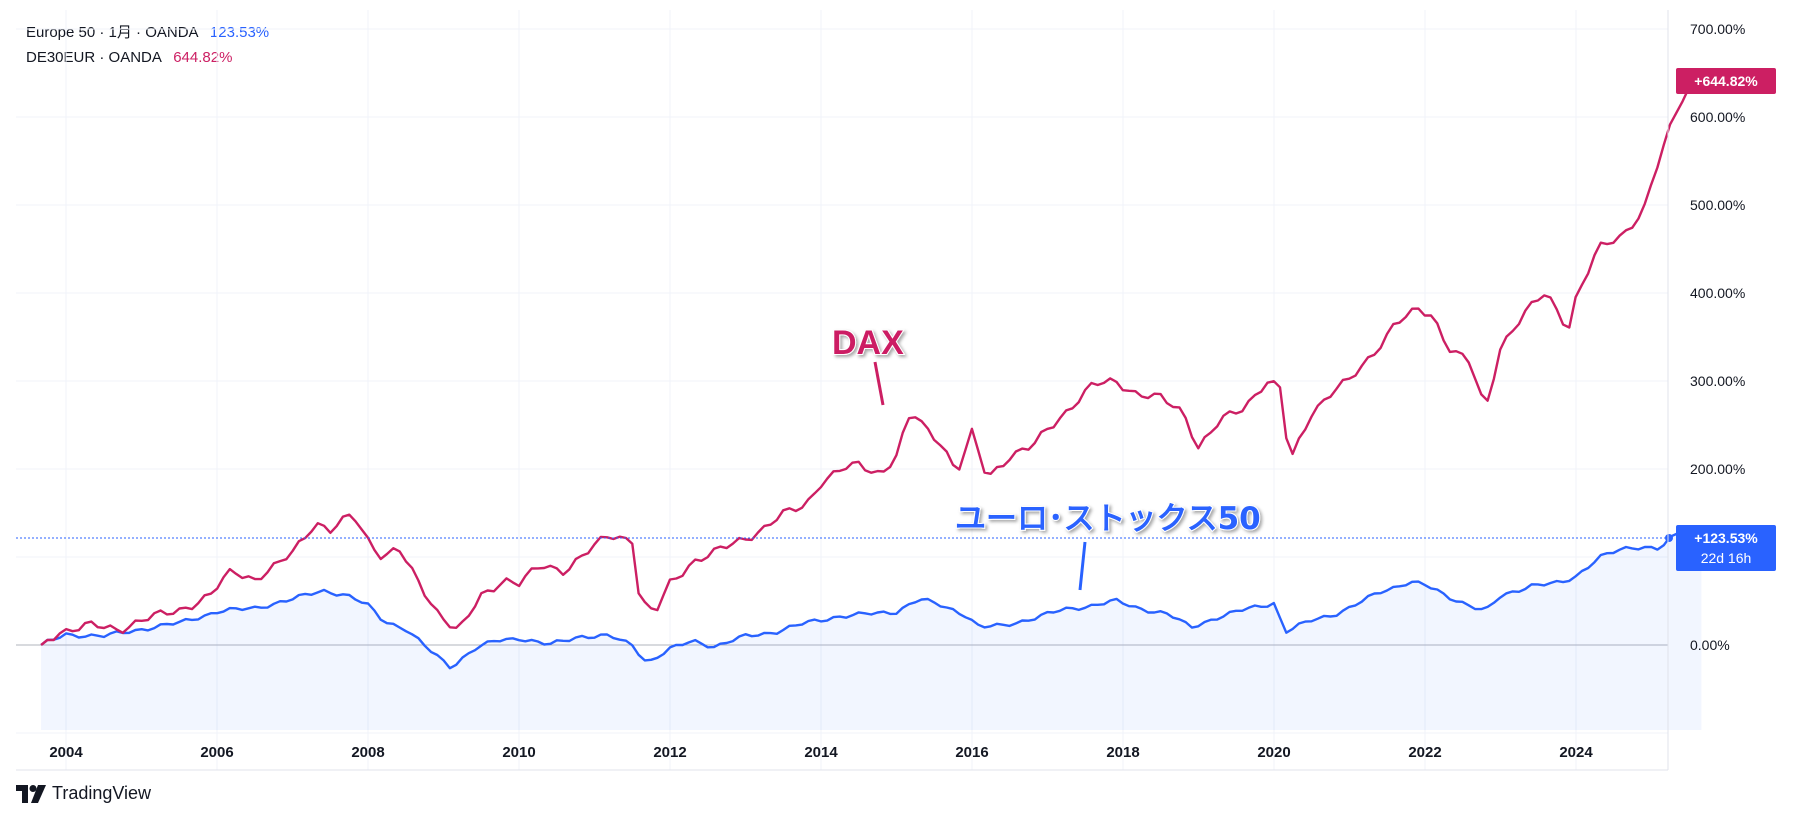 This screenshot has width=1793, height=823. Describe the element at coordinates (868, 343) in the screenshot. I see `dax-annotation: DAX` at that location.